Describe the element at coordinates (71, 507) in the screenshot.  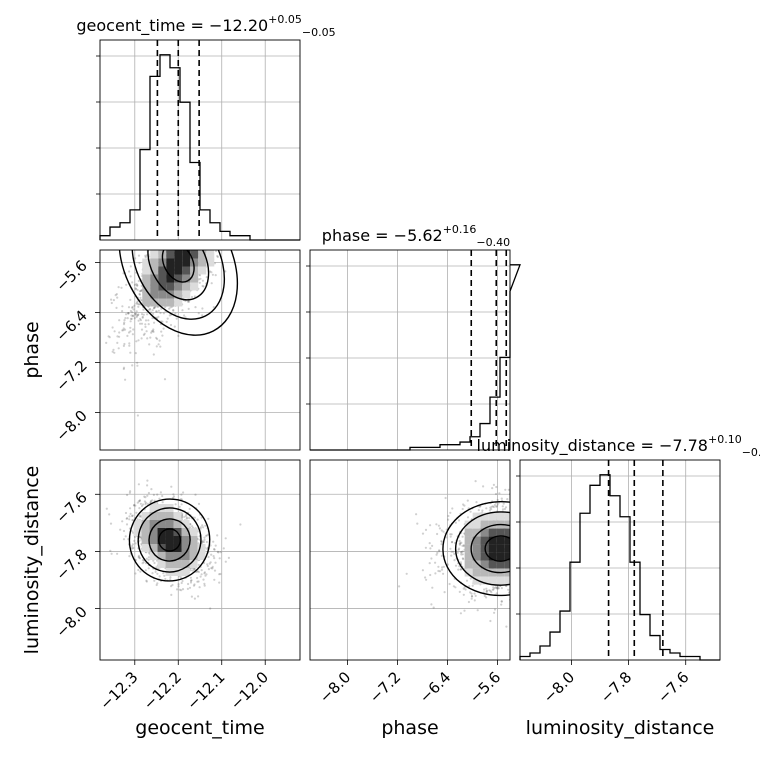
I see `y-tick-label: −7.6` at that location.